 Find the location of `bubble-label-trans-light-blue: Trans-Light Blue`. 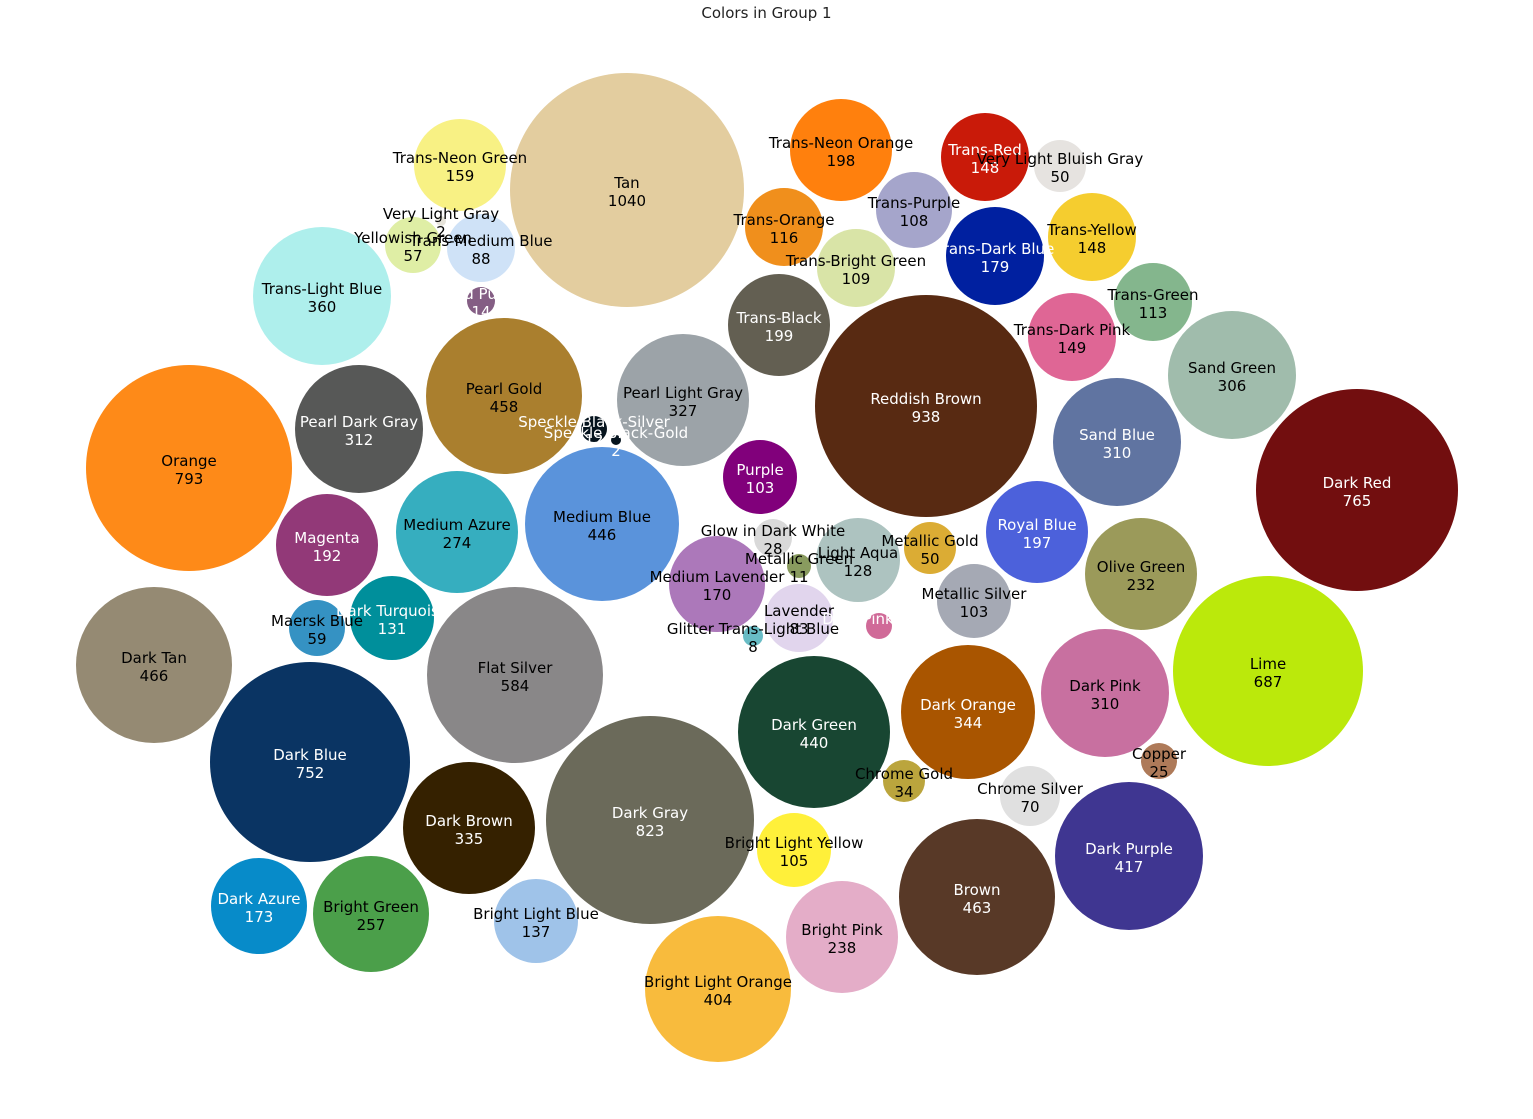

bubble-label-trans-light-blue: Trans-Light Blue is located at coordinates (321, 289).